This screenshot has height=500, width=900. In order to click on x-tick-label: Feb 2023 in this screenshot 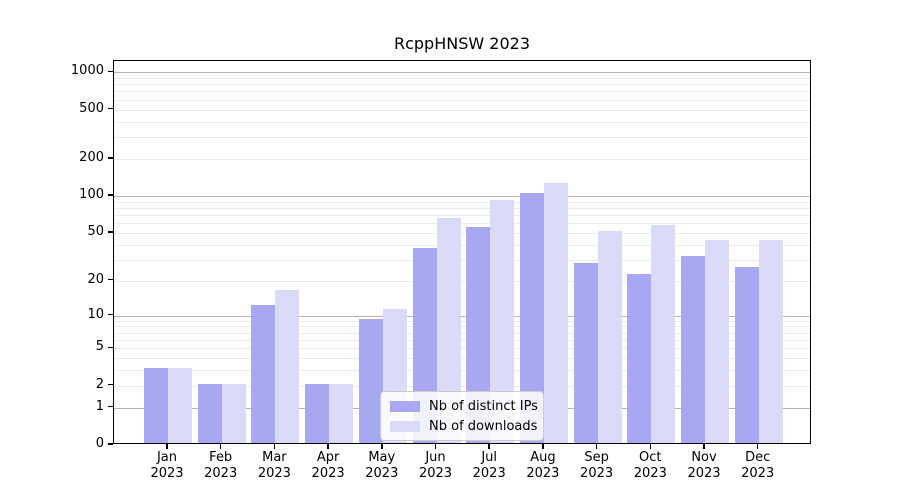, I will do `click(221, 465)`.